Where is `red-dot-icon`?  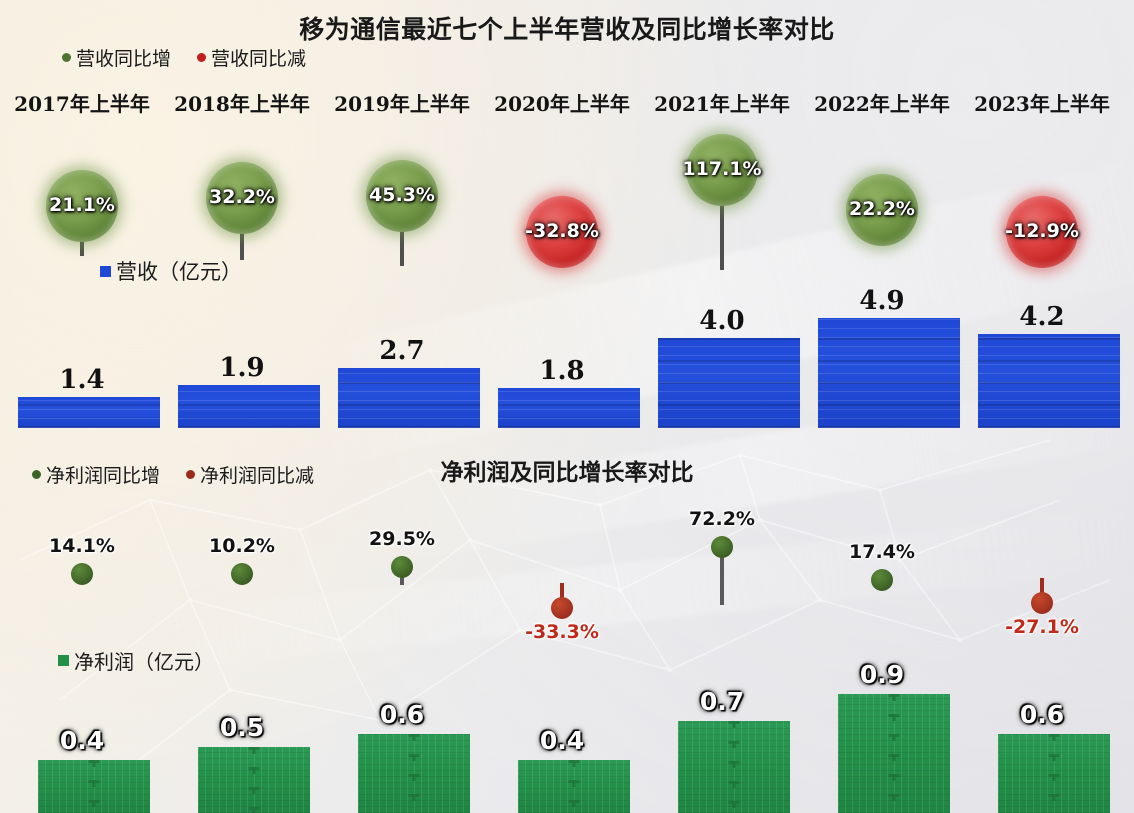 red-dot-icon is located at coordinates (202, 57).